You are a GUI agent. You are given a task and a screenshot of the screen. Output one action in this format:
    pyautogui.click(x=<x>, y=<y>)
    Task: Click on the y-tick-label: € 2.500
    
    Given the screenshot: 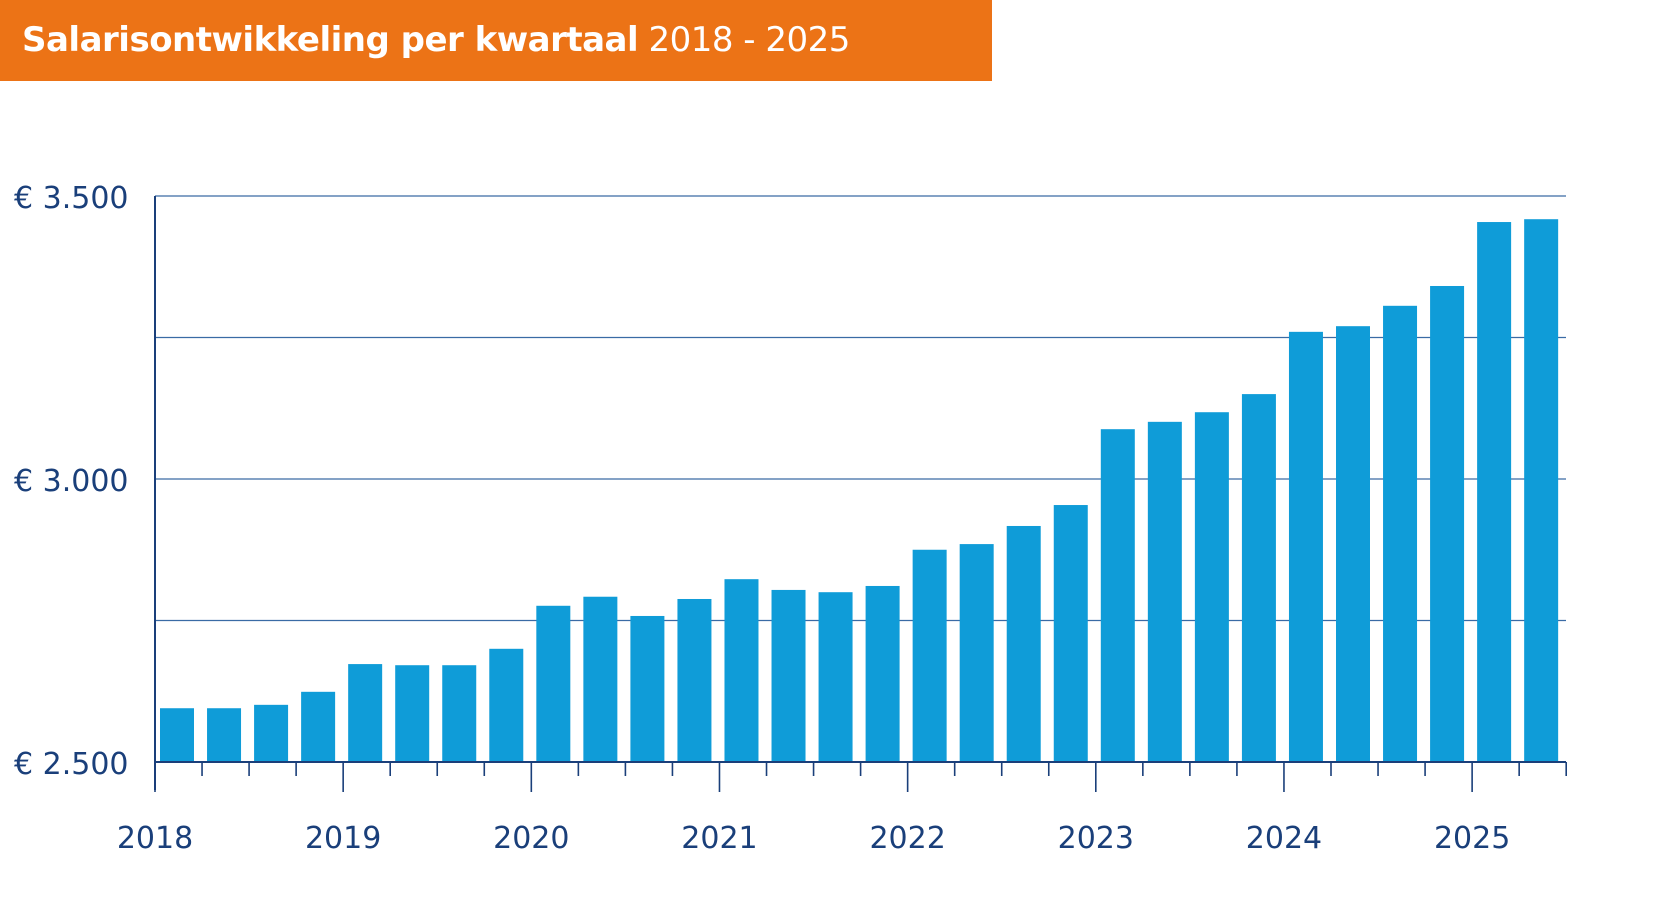 What is the action you would take?
    pyautogui.click(x=71, y=764)
    